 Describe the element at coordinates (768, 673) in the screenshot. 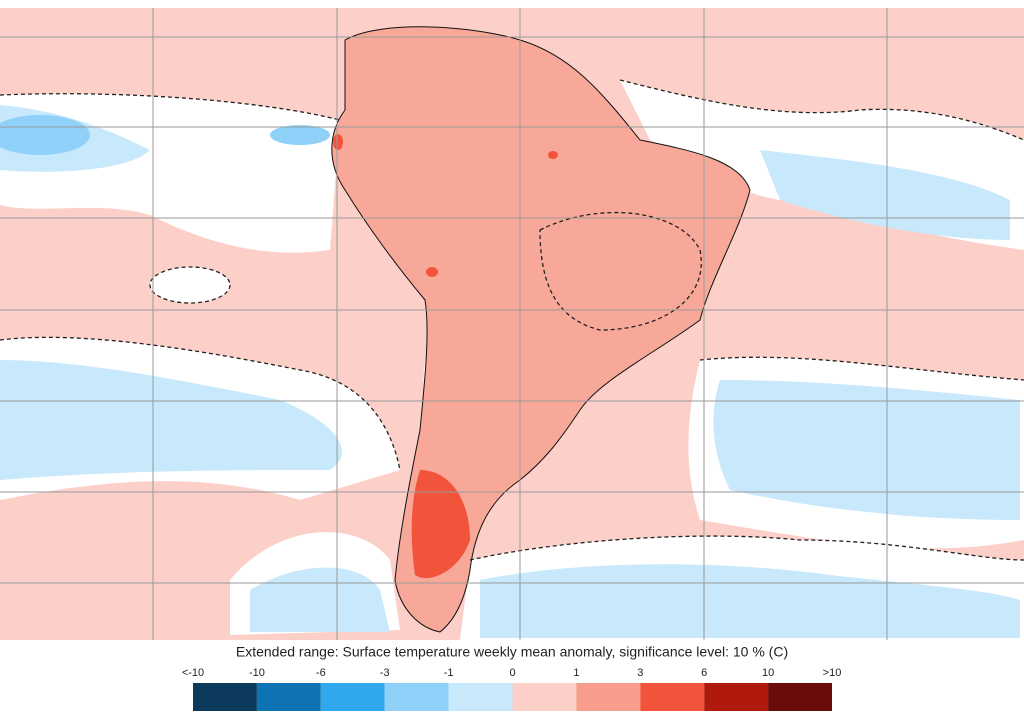

I see `colorbar-label: 10` at that location.